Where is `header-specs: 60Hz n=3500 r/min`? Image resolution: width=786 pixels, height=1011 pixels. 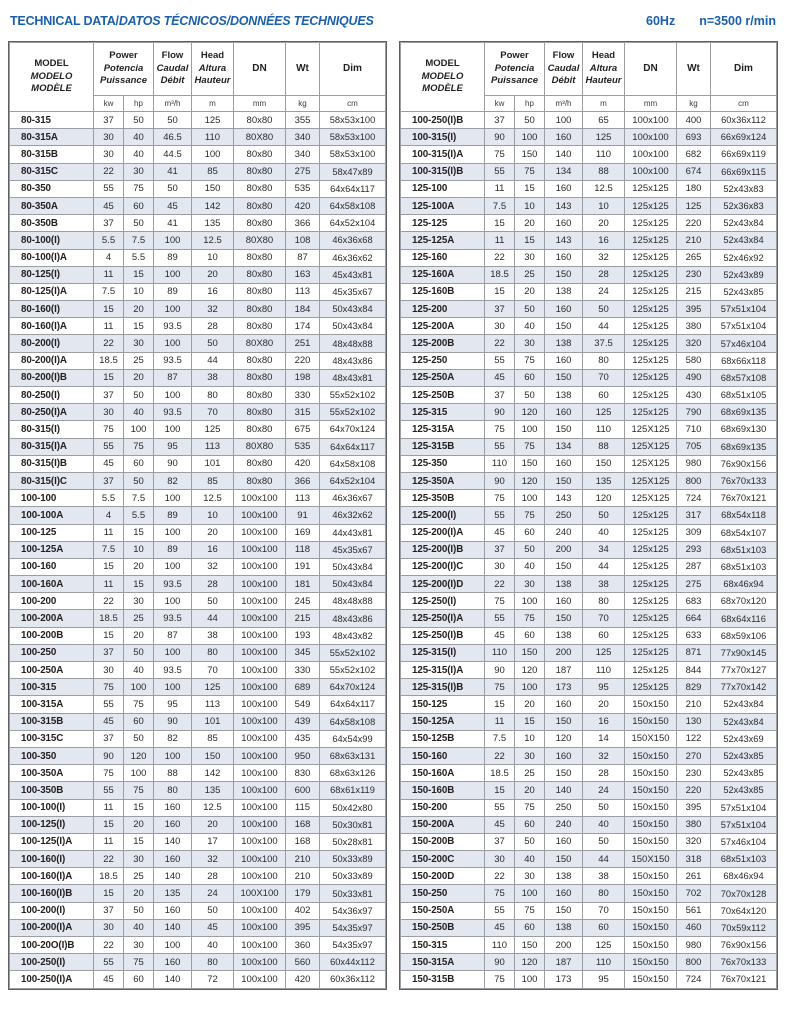 header-specs: 60Hz n=3500 r/min is located at coordinates (712, 21).